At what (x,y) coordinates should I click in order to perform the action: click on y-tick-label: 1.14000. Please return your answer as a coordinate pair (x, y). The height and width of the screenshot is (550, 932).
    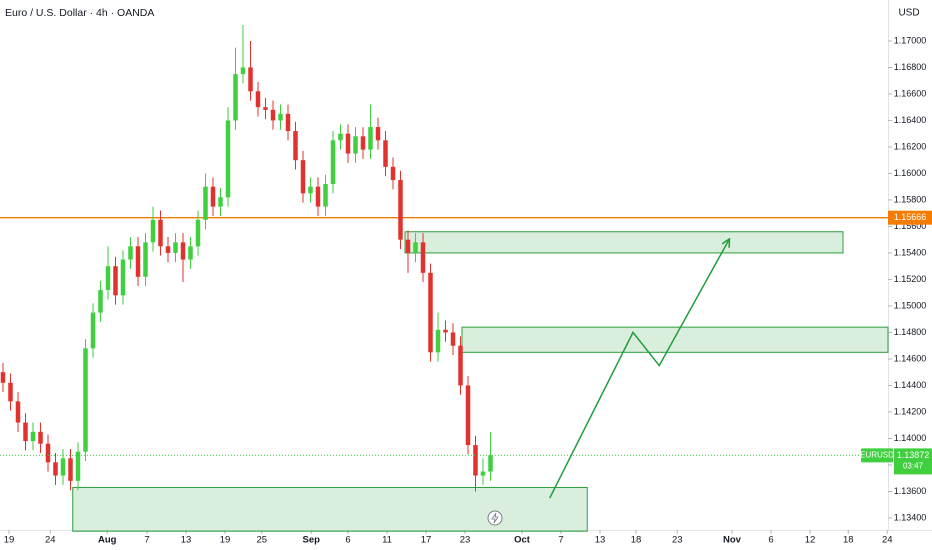
    Looking at the image, I should click on (910, 438).